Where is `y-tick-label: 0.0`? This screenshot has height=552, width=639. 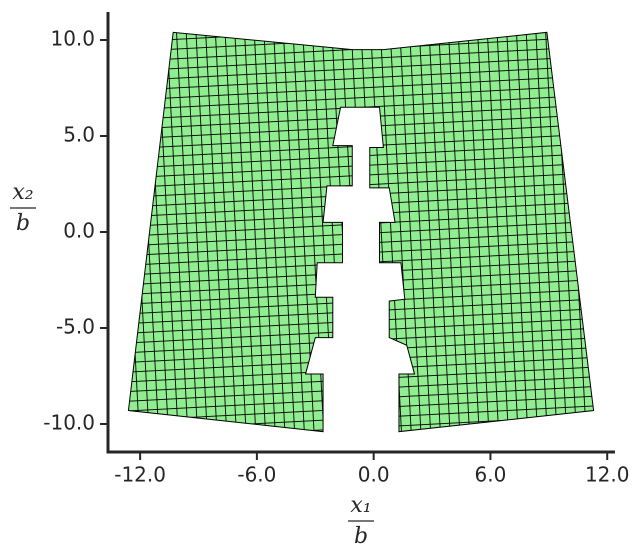 y-tick-label: 0.0 is located at coordinates (79, 231).